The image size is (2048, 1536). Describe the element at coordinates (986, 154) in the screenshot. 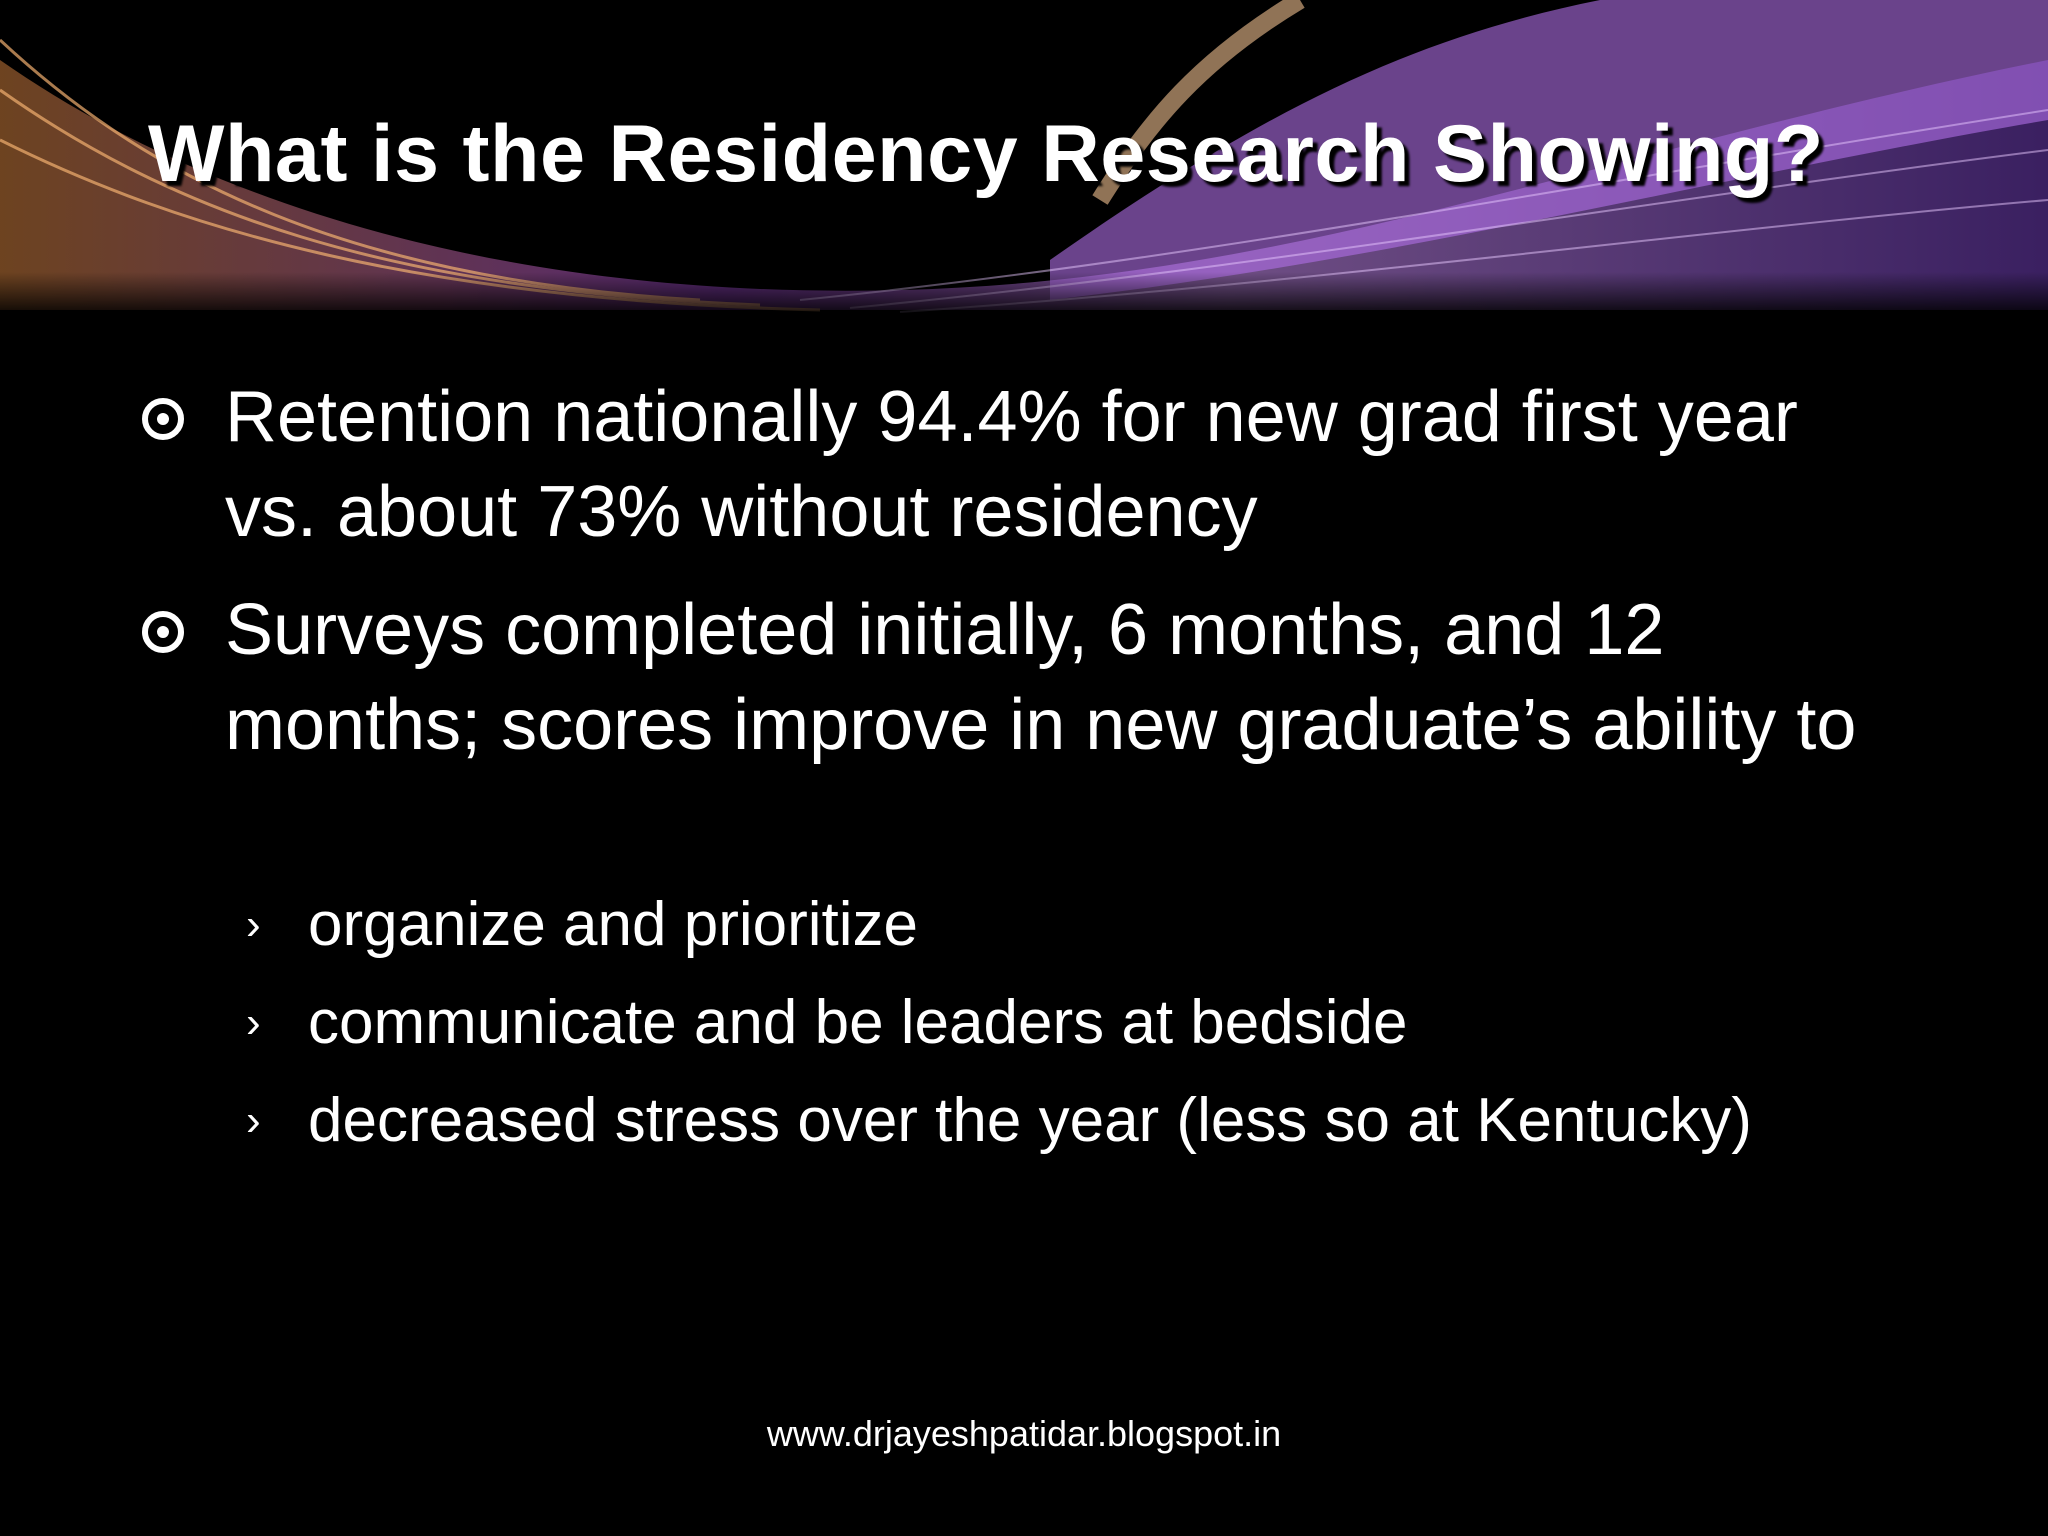

I see `slide-title: What is the Residency Research Showing?` at that location.